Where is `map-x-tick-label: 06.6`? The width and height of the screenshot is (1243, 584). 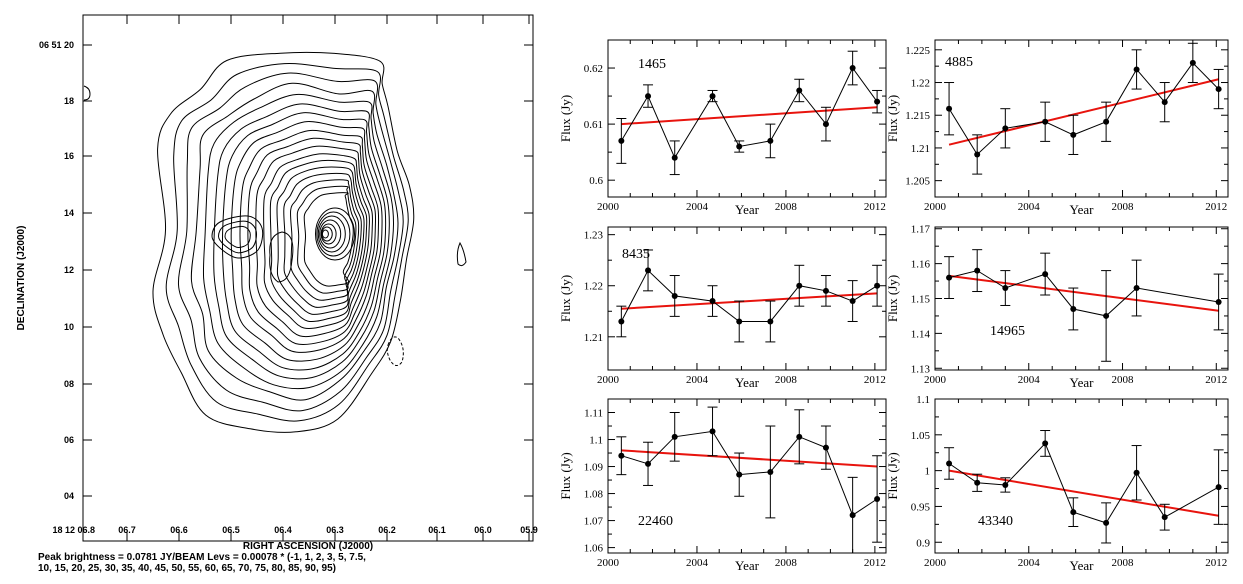 map-x-tick-label: 06.6 is located at coordinates (179, 530).